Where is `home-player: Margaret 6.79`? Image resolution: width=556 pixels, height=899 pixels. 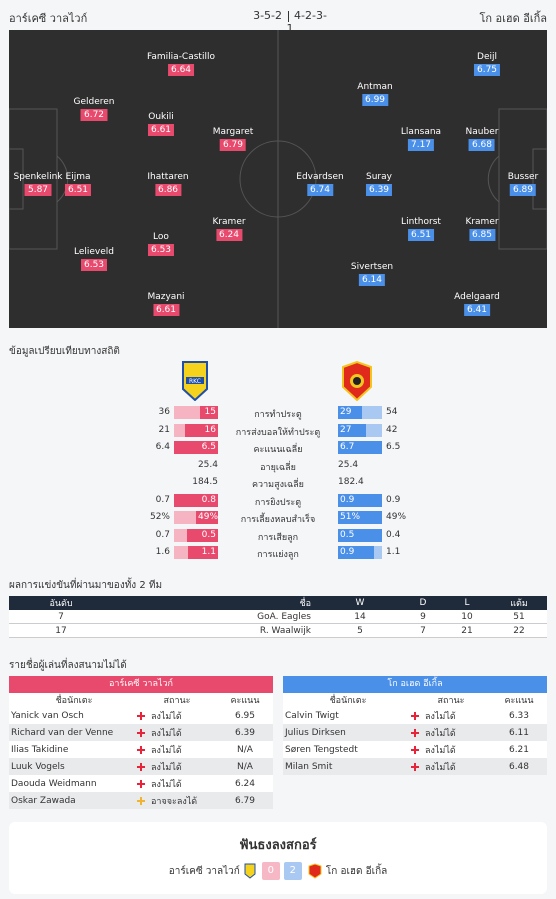
home-player: Margaret 6.79 is located at coordinates (233, 138).